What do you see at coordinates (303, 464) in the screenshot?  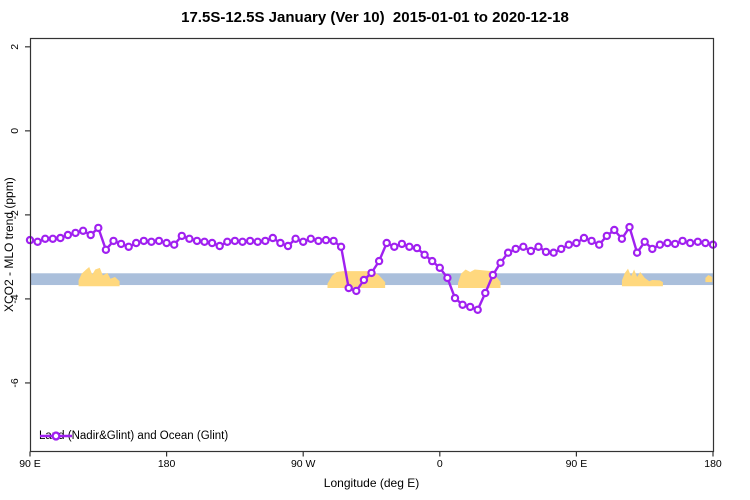 I see `x-tick-label: 90 W` at bounding box center [303, 464].